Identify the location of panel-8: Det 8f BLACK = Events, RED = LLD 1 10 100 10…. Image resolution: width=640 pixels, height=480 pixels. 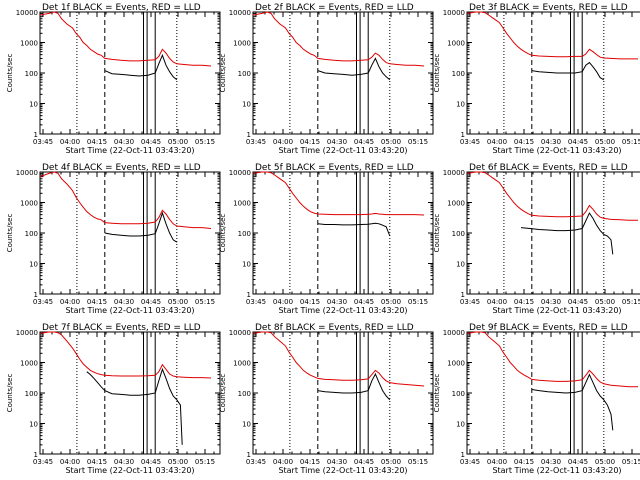
(326, 399).